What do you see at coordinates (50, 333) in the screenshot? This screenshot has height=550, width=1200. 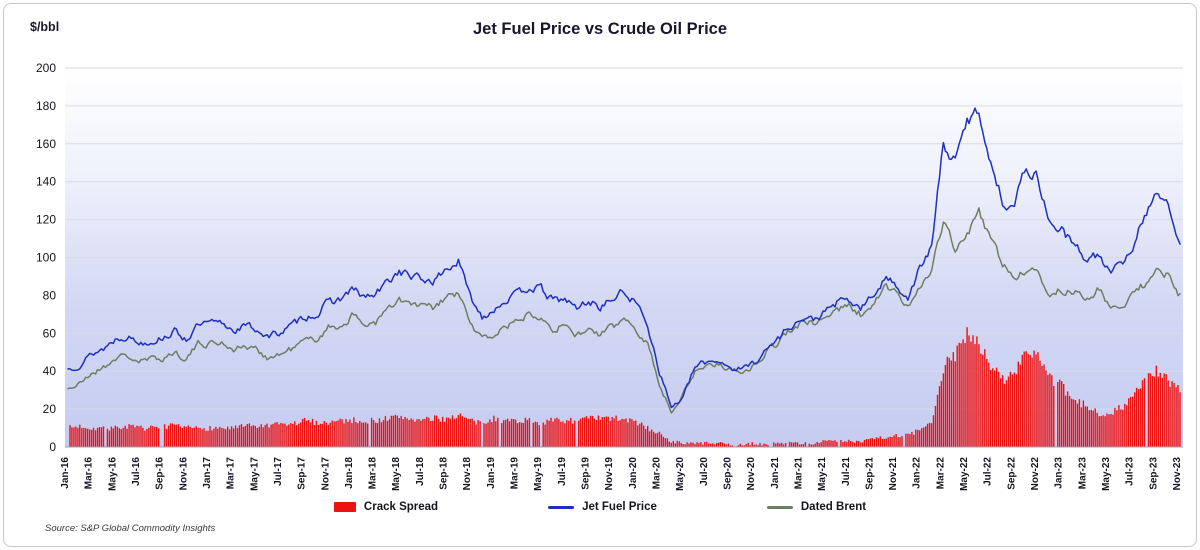 I see `svg-text: 60` at bounding box center [50, 333].